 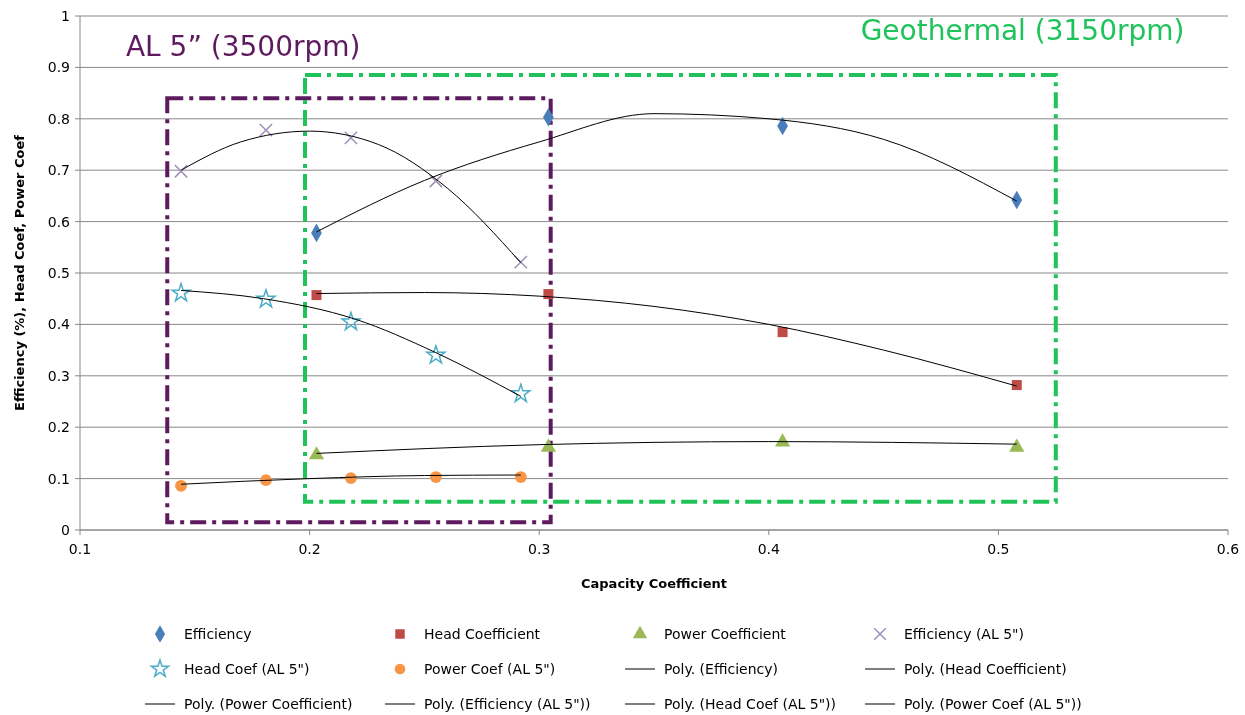 I want to click on y-tick-label: 0, so click(x=65, y=530).